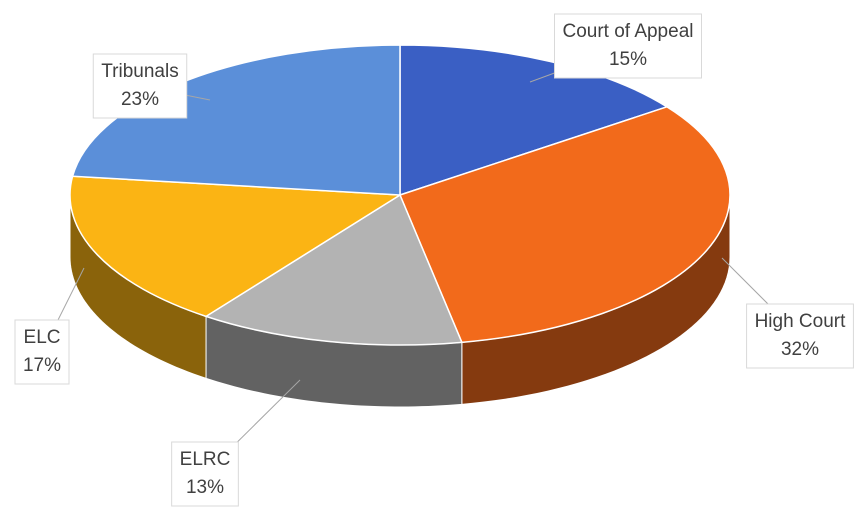 The width and height of the screenshot is (863, 515). What do you see at coordinates (139, 71) in the screenshot?
I see `label-name: Tribunals` at bounding box center [139, 71].